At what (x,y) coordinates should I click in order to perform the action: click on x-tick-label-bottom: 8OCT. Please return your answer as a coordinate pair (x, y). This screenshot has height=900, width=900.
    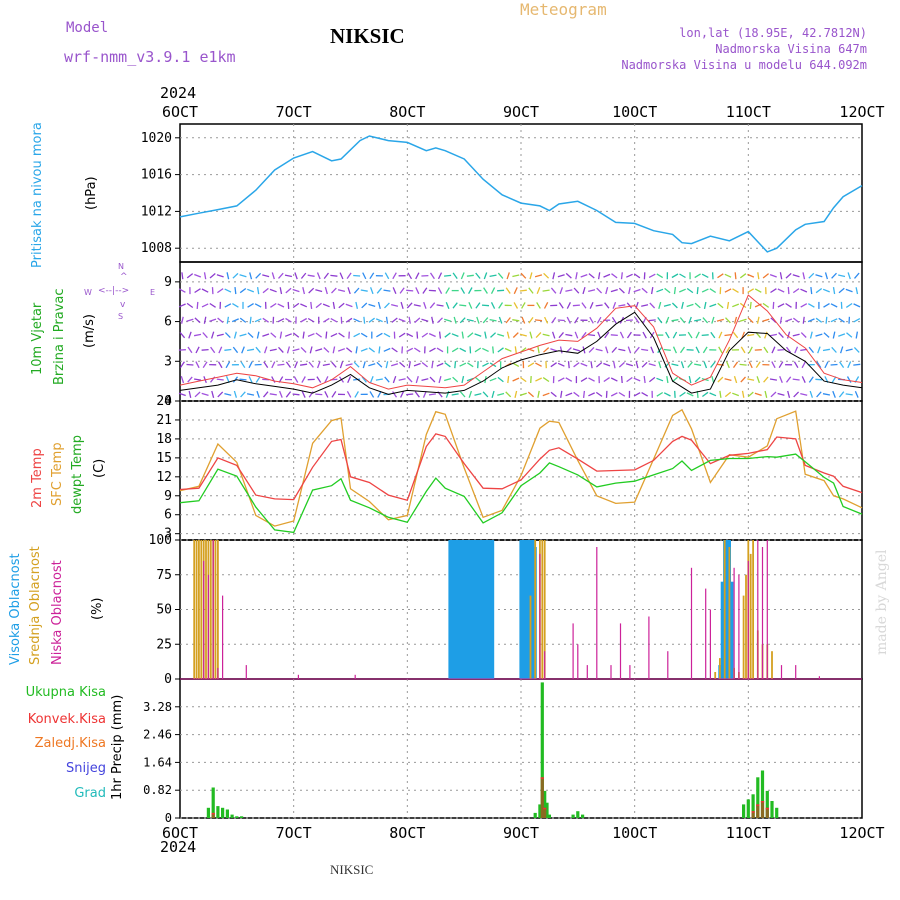
    Looking at the image, I should click on (407, 833).